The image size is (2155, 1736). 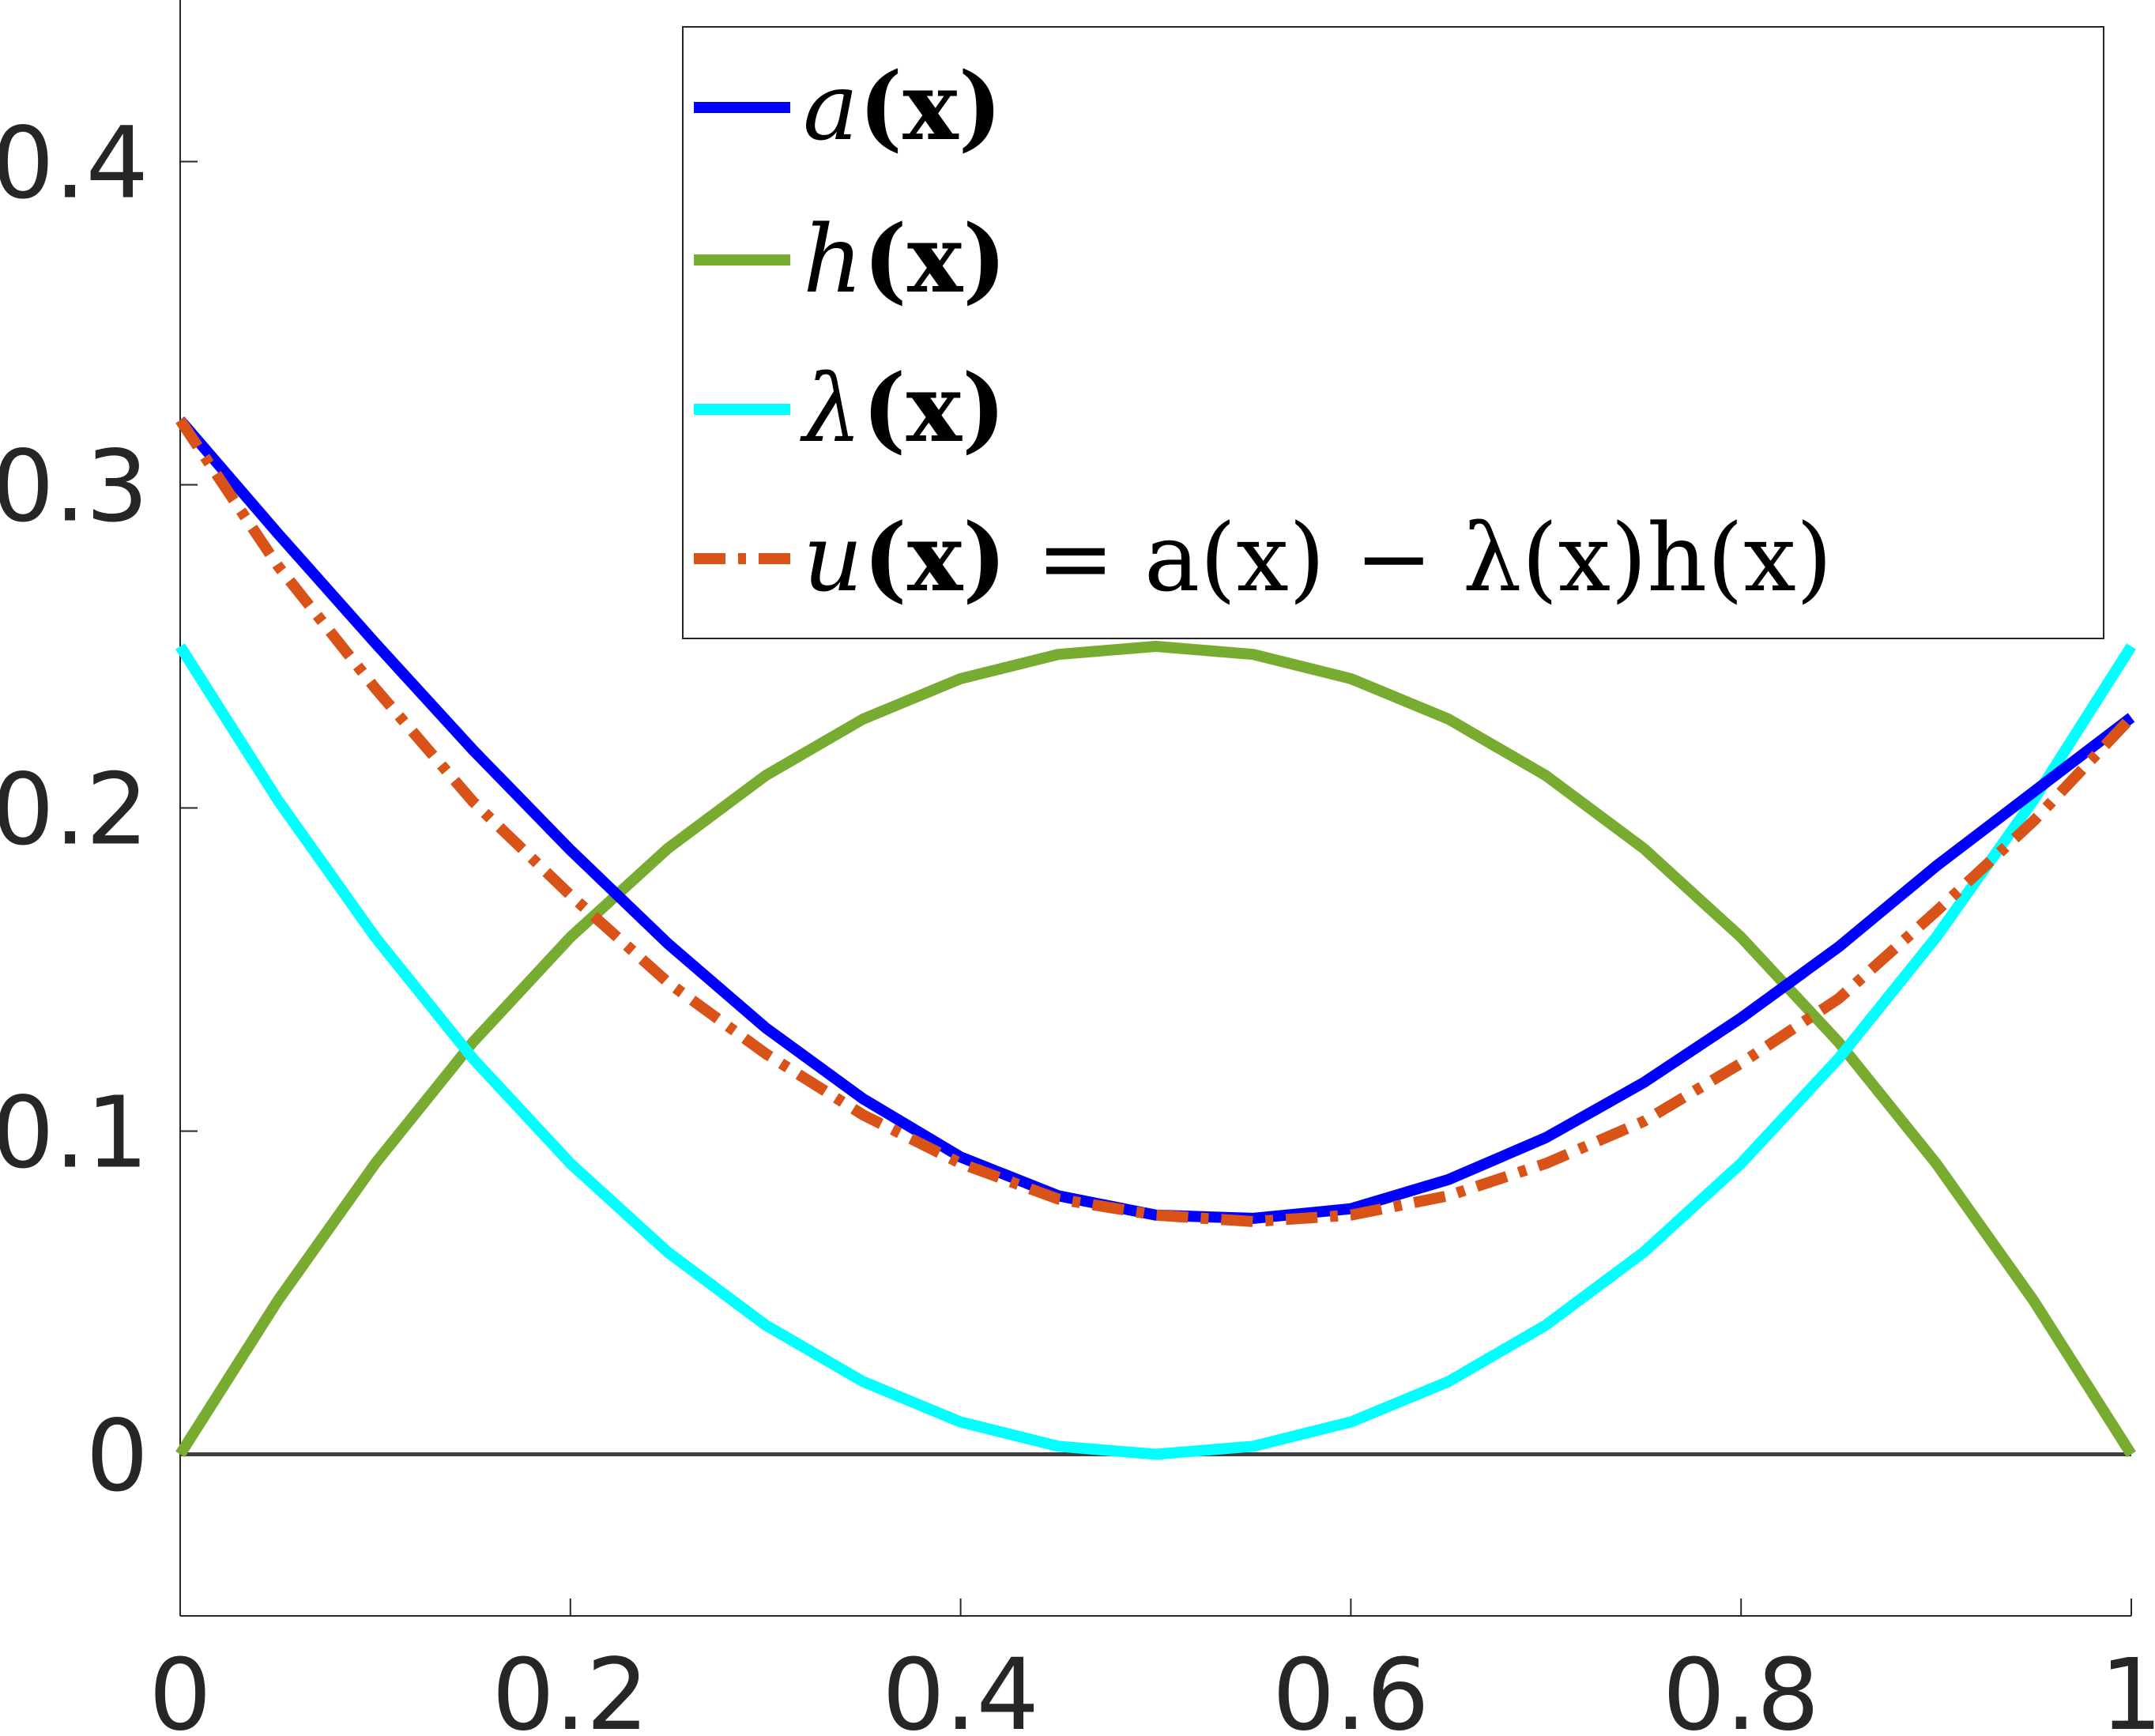 I want to click on x-tick-label: 0.2, so click(x=570, y=1687).